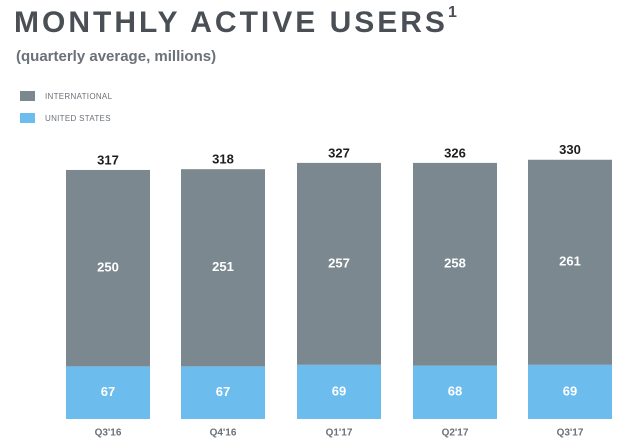 The width and height of the screenshot is (640, 445). I want to click on legend-label-united-states: UNITED STATES, so click(78, 118).